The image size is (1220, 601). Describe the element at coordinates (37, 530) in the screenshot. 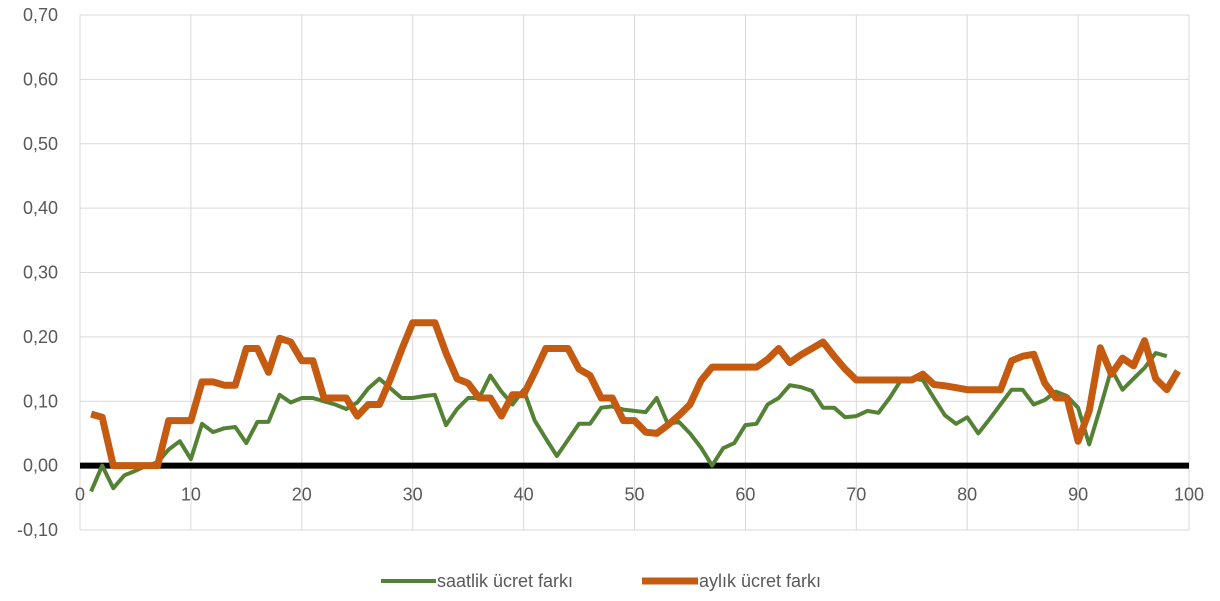

I see `y-tick-label: -0,10` at that location.